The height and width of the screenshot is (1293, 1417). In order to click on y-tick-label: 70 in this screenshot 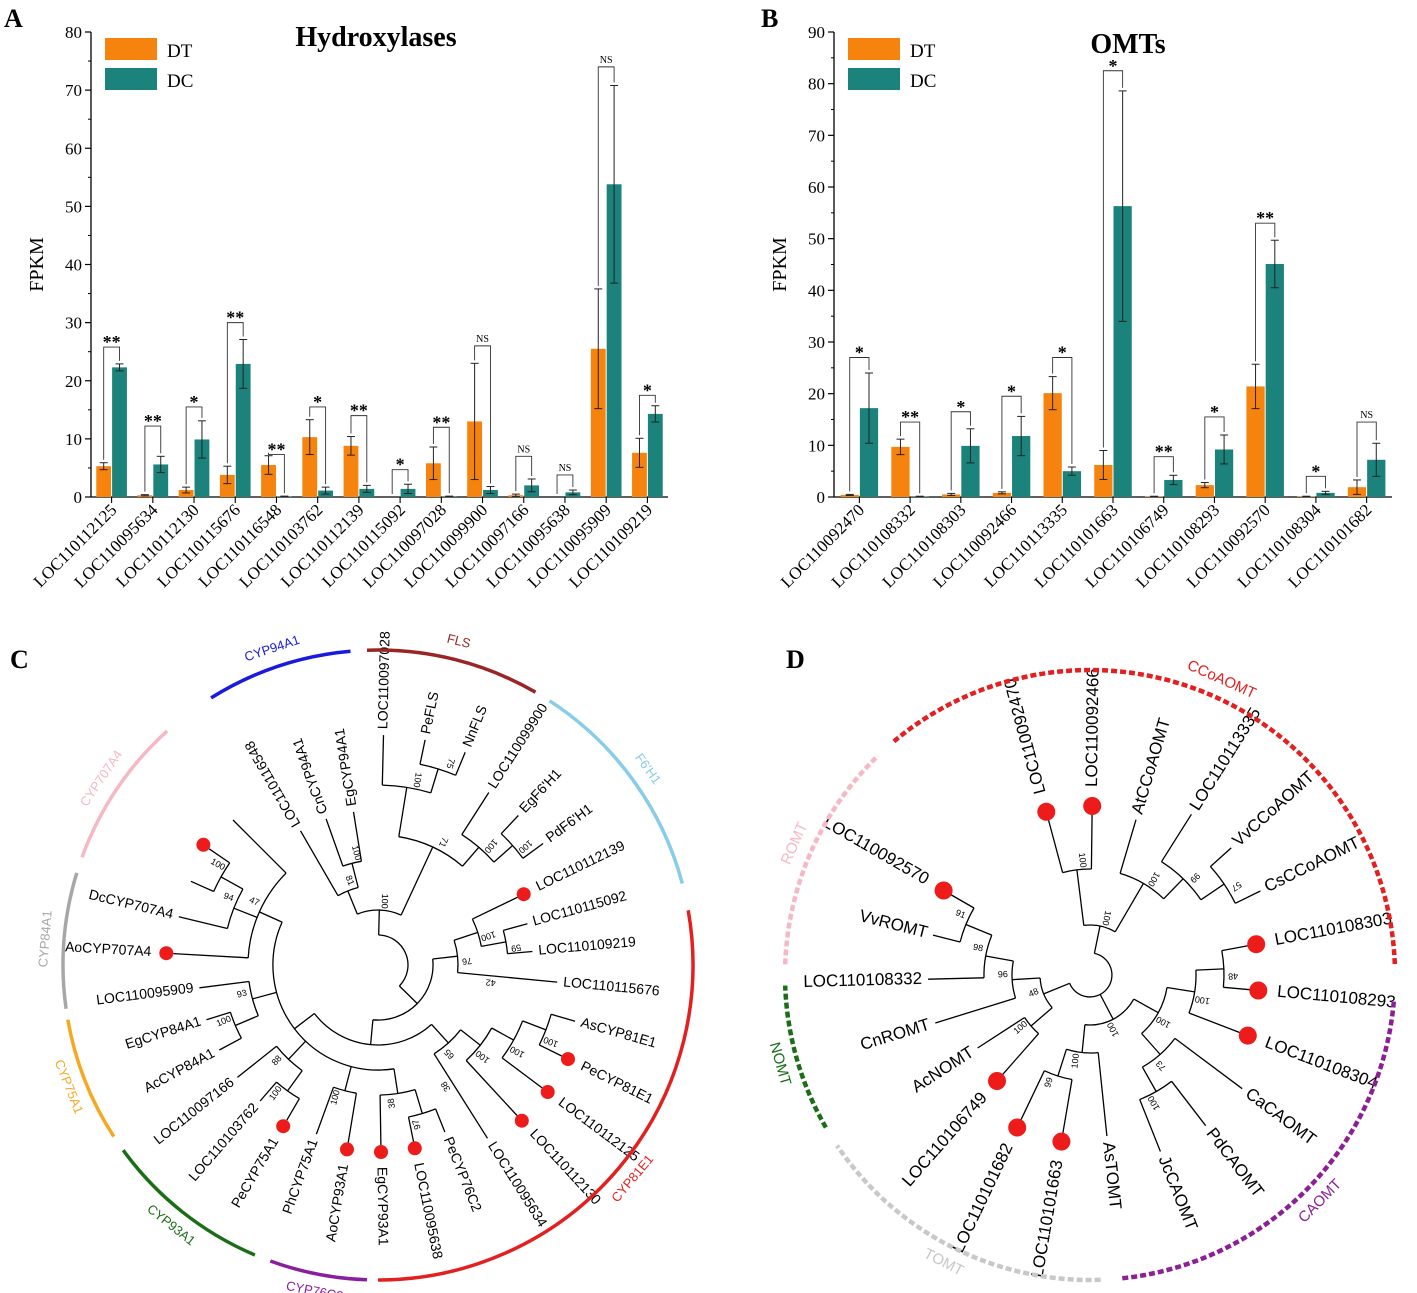, I will do `click(816, 135)`.